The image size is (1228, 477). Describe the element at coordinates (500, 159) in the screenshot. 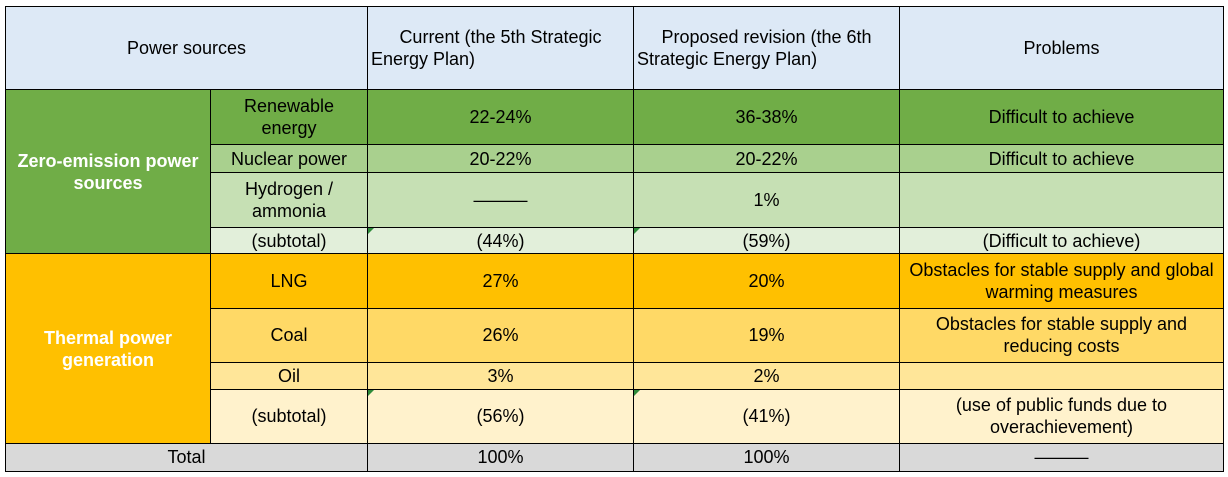

I see `current-nuclear: 20-22%` at that location.